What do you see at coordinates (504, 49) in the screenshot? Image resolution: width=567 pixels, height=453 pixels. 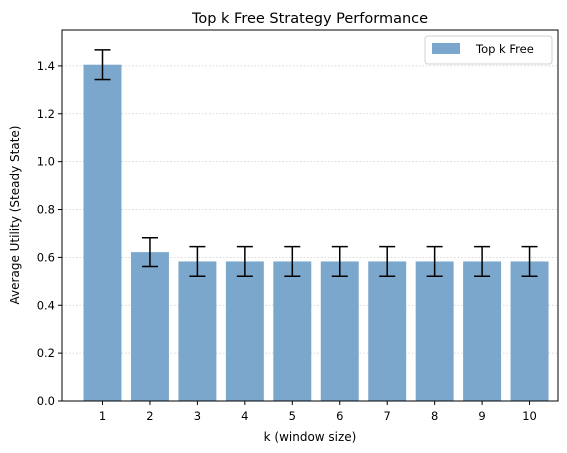 I see `legend-label: Top k Free` at bounding box center [504, 49].